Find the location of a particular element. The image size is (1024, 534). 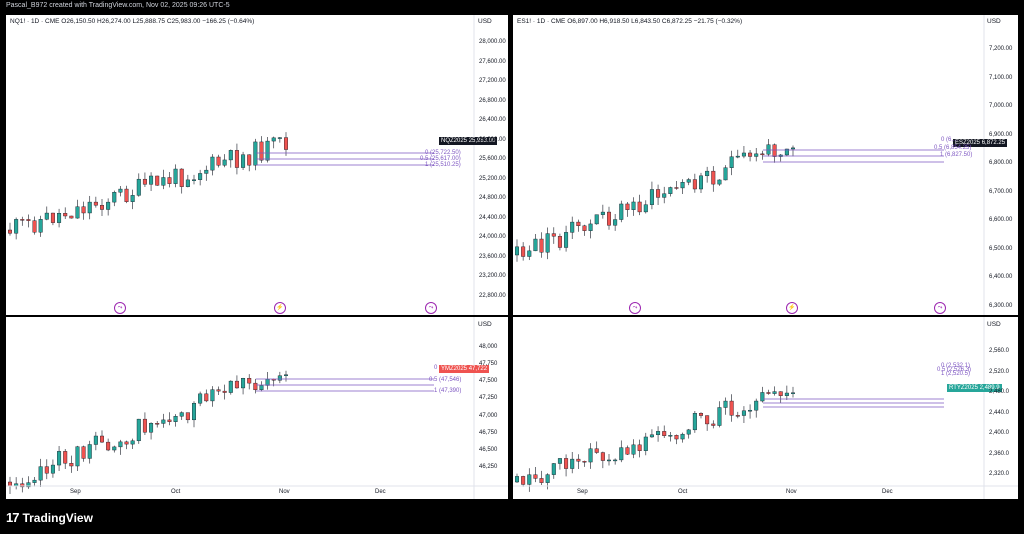

tradingview-logo: 17 TradingView is located at coordinates (49, 517).